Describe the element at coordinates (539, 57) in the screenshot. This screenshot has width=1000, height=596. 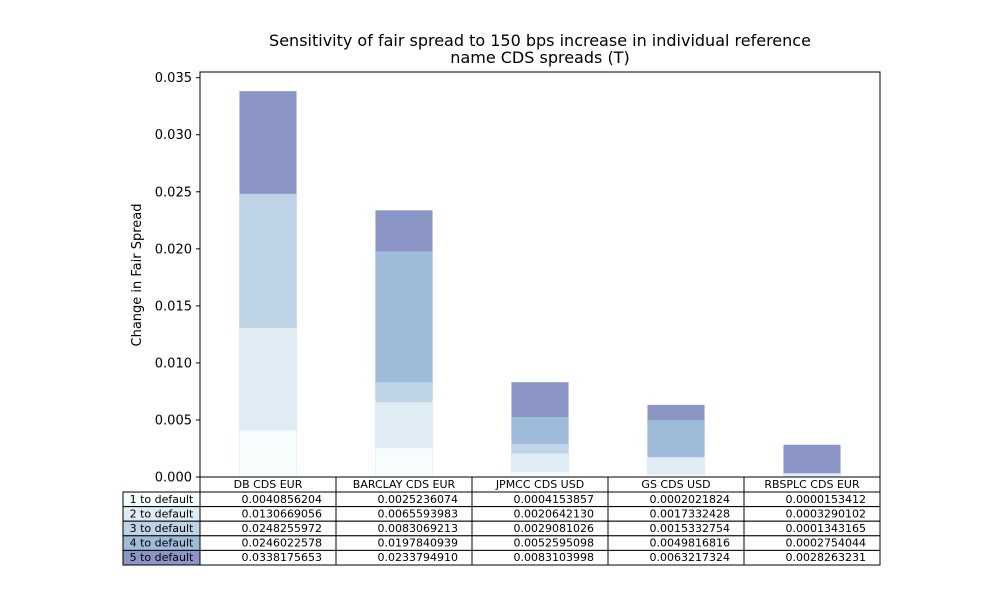
I see `chart-title-line-2: name CDS spreads (T)` at that location.